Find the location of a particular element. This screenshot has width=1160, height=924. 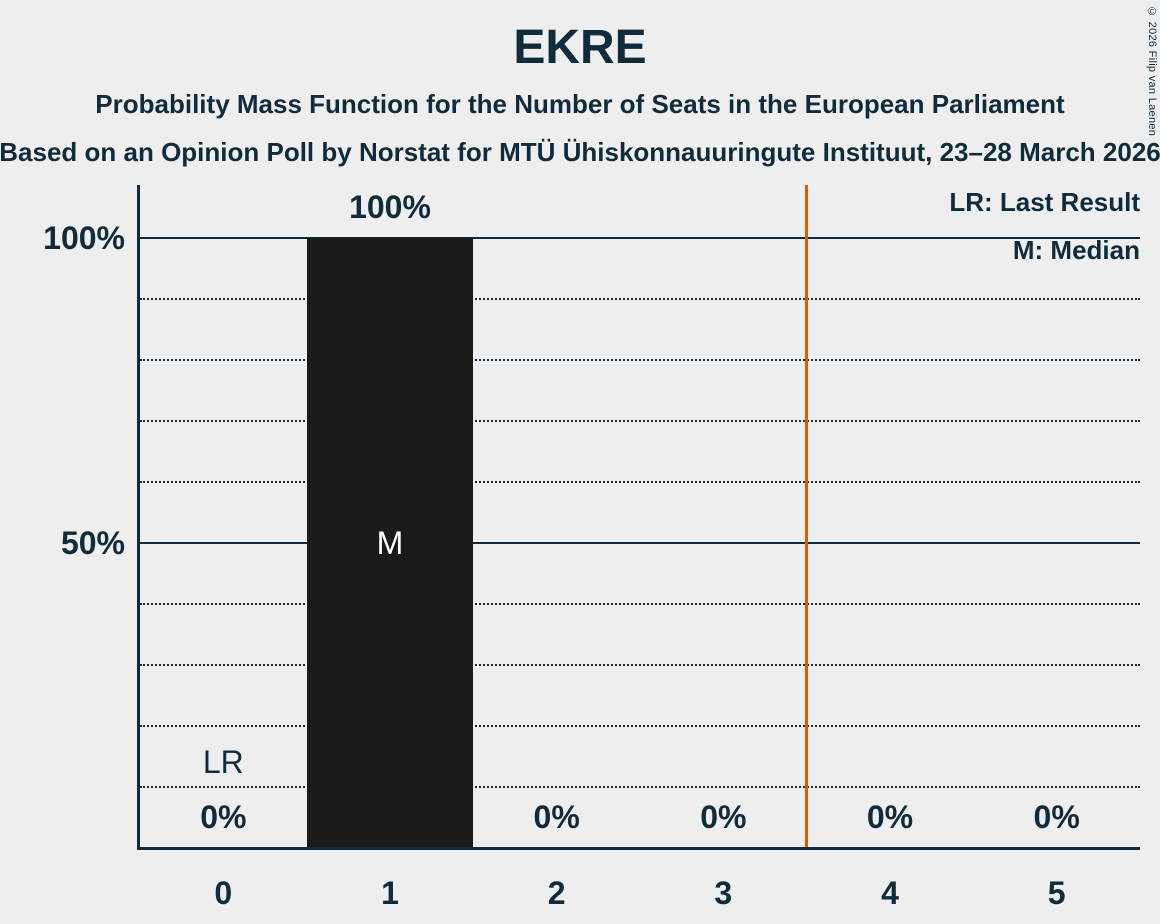

copyright-notice: © 2026 Filip van Laenen is located at coordinates (1152, 71).